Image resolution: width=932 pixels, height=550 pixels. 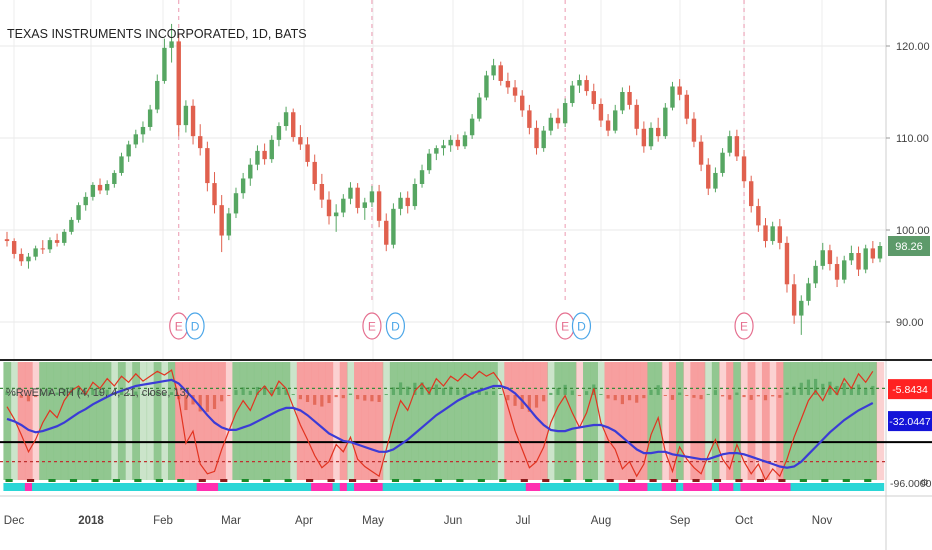 I want to click on chart-title: TEXAS INSTRUMENTS INCORPORATED, 1D, BATS, so click(x=157, y=34).